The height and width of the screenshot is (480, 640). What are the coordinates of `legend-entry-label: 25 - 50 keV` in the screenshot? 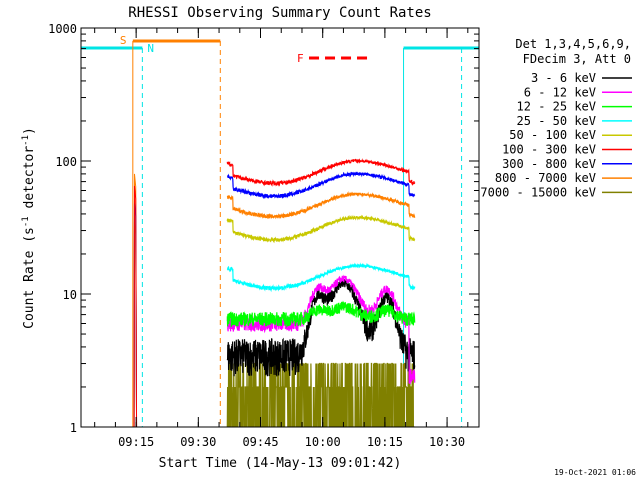 It's located at (556, 121).